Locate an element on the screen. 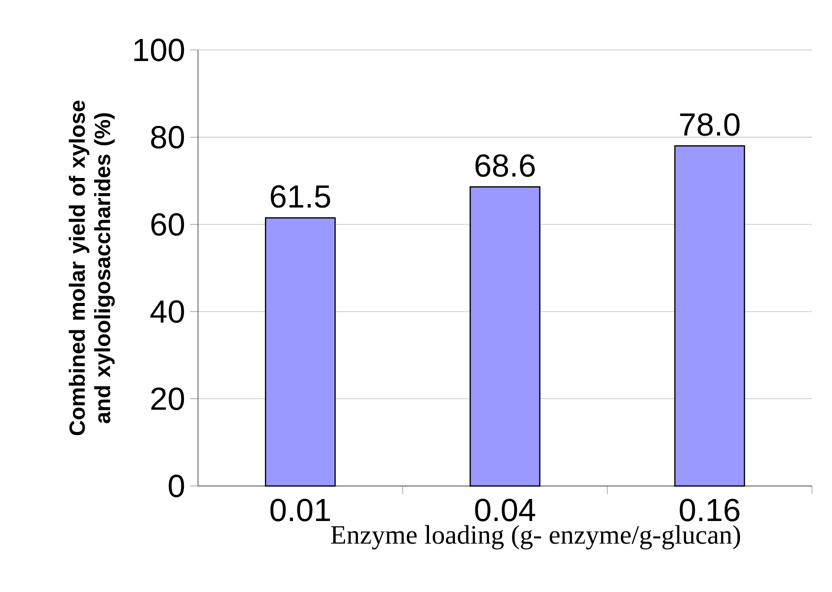 The image size is (832, 592). y-tick-label: 40 is located at coordinates (167, 311).